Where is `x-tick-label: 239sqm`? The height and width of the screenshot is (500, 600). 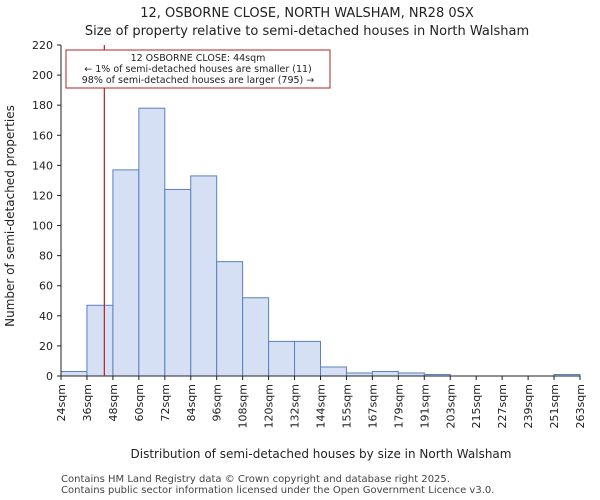
x-tick-label: 239sqm is located at coordinates (528, 406).